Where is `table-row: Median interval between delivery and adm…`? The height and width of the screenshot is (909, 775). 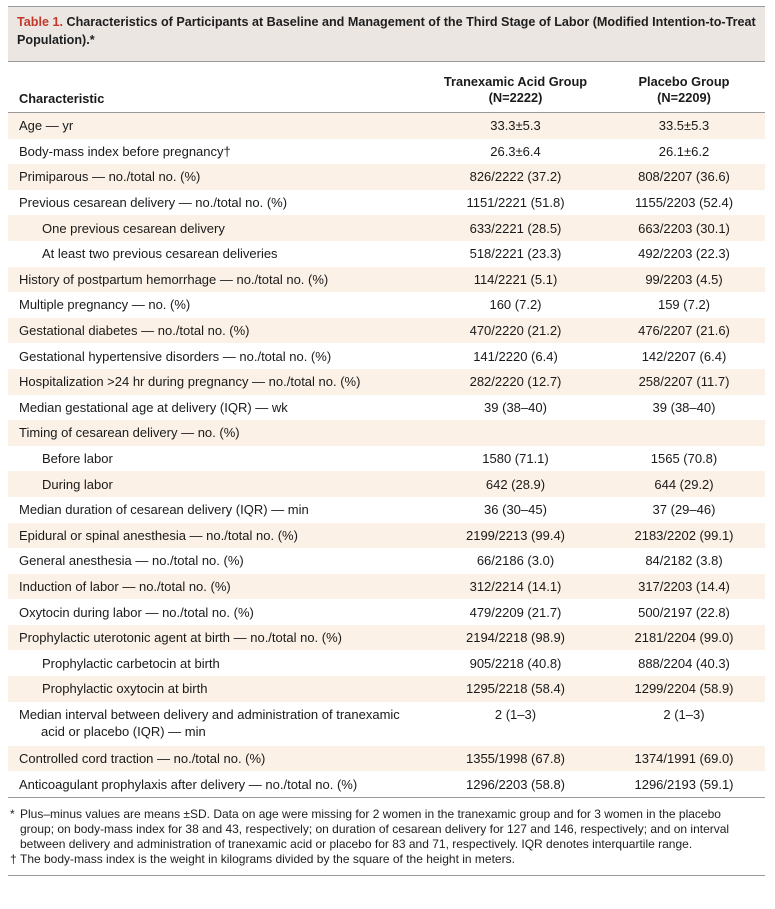 table-row: Median interval between delivery and adm… is located at coordinates (386, 724).